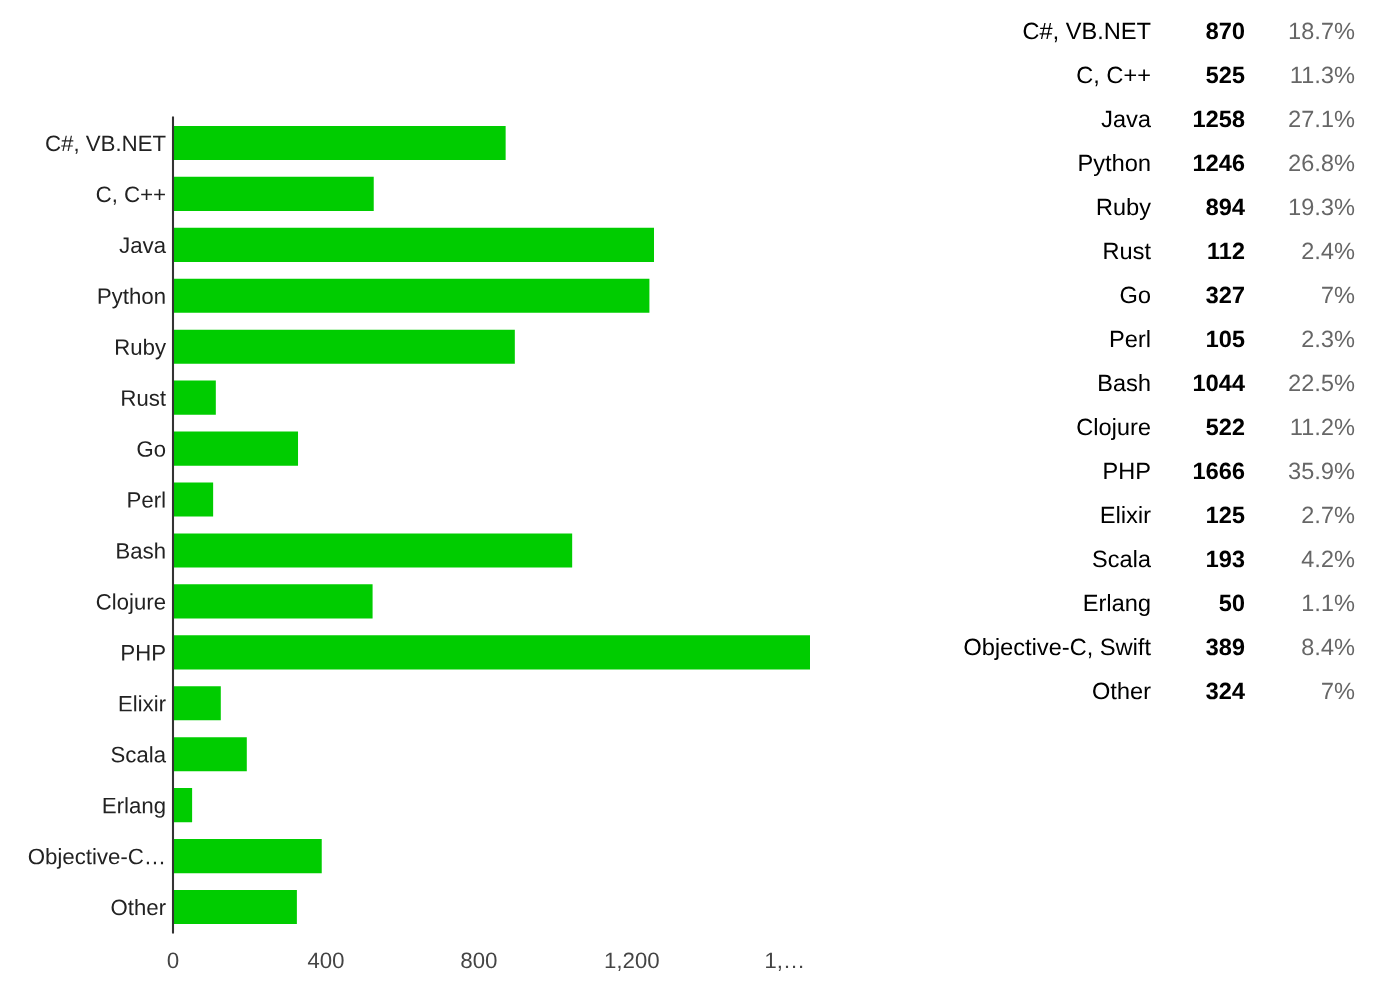 The width and height of the screenshot is (1384, 1008). Describe the element at coordinates (139, 754) in the screenshot. I see `y-tick-label: Scala` at that location.